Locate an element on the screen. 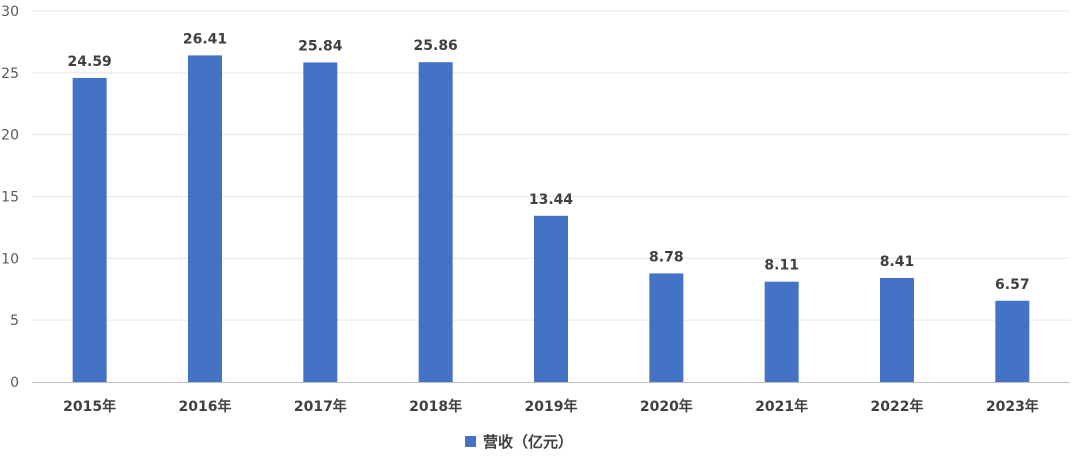 Image resolution: width=1080 pixels, height=460 pixels. x-tick-label: 2020年 is located at coordinates (666, 406).